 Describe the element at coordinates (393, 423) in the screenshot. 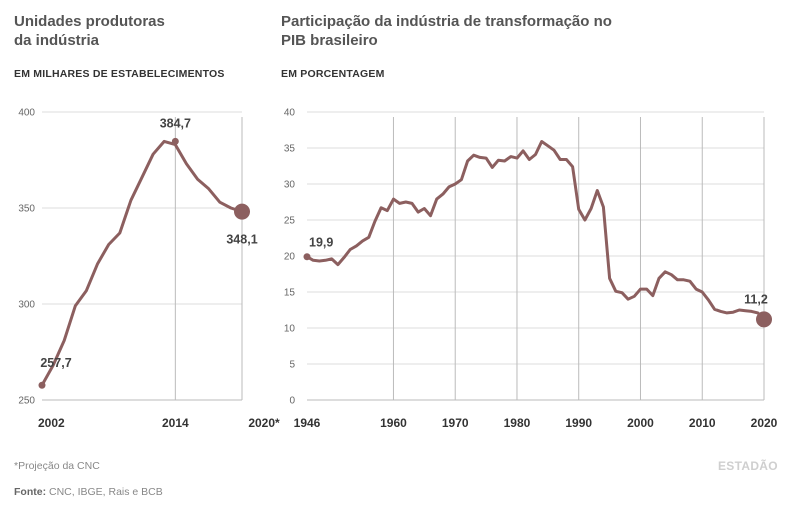

I see `x-tick-label: 1960` at that location.